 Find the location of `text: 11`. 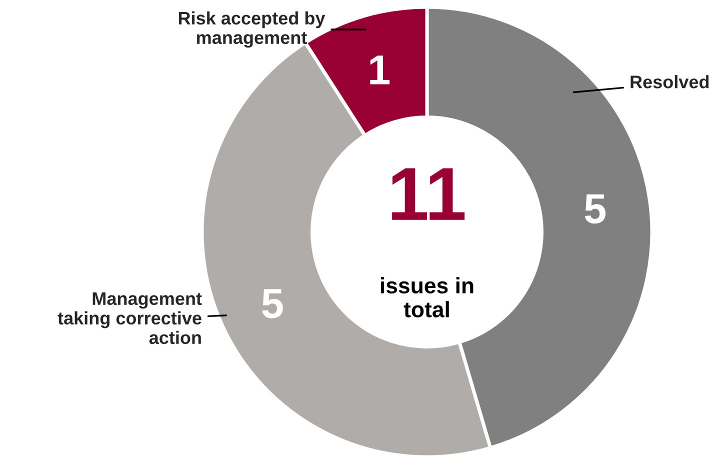

text: 11 is located at coordinates (428, 194).